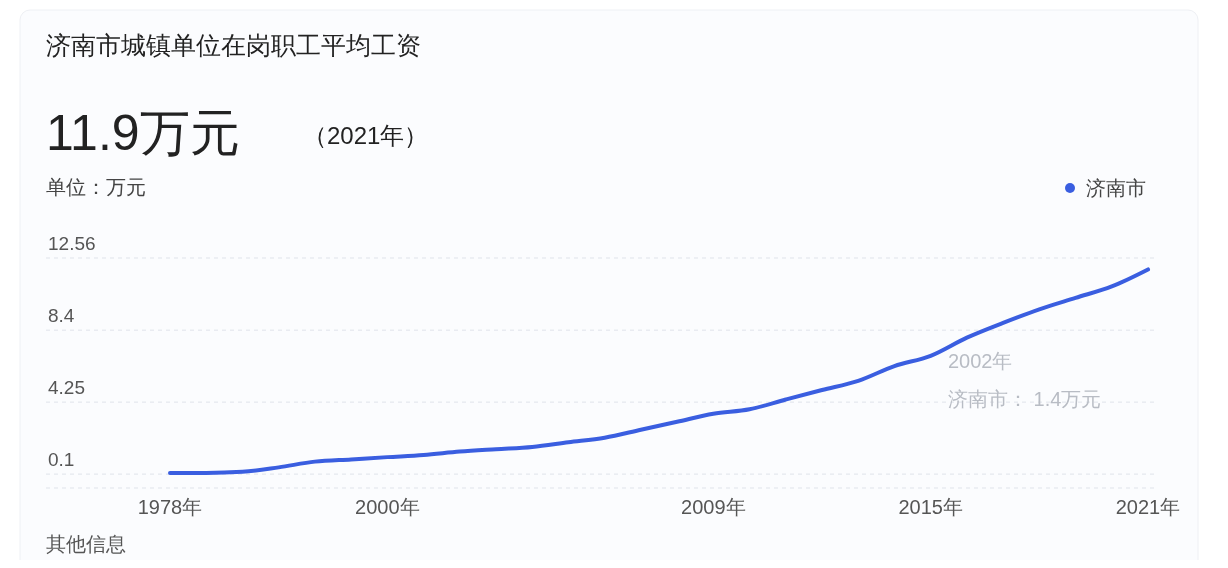 Image resolution: width=1228 pixels, height=568 pixels. Describe the element at coordinates (366, 135) in the screenshot. I see `text: （2021年）` at that location.